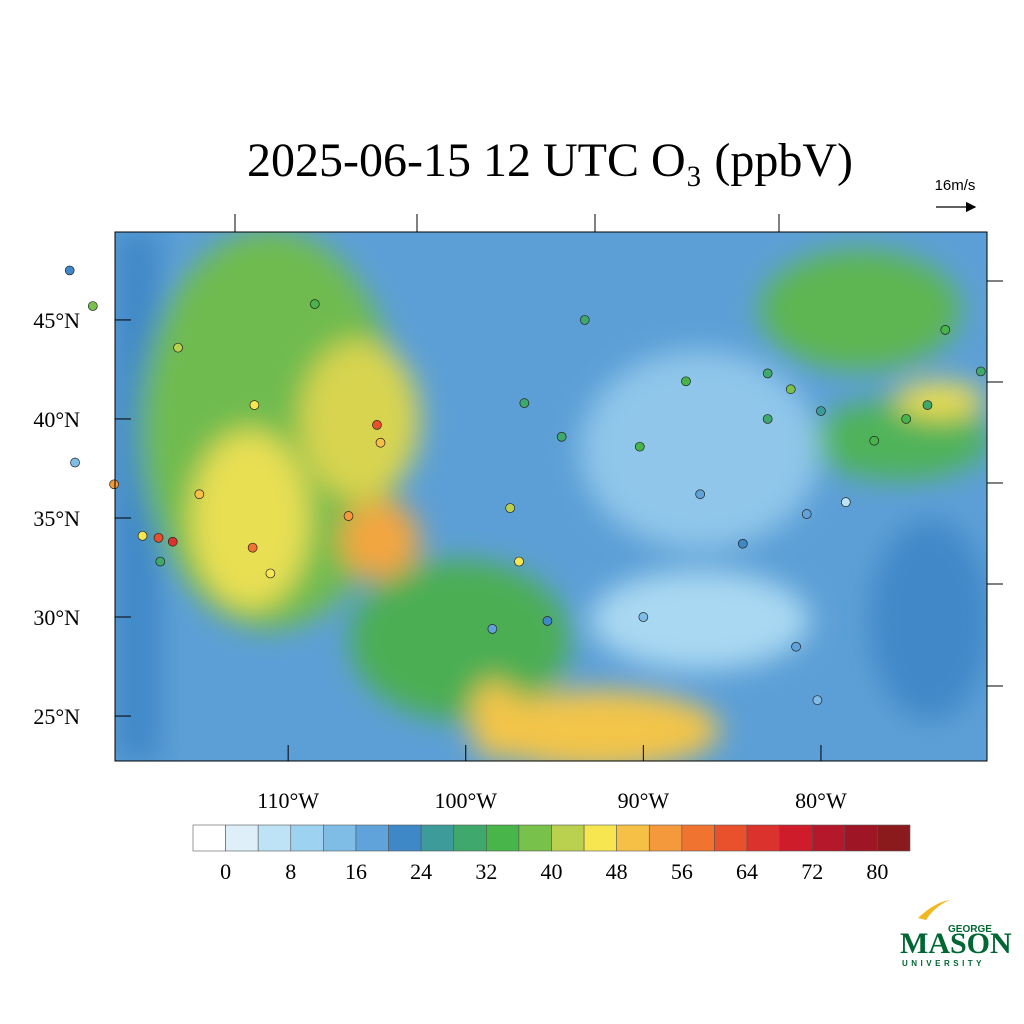 Image resolution: width=1024 pixels, height=1024 pixels. What do you see at coordinates (970, 929) in the screenshot?
I see `logo-top: GEORGE` at bounding box center [970, 929].